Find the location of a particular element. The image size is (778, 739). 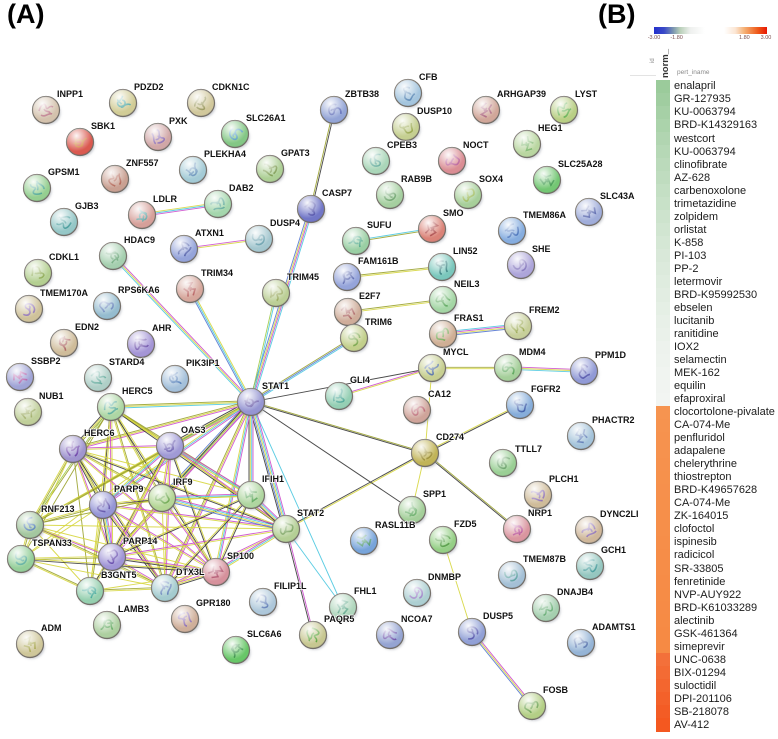

svg-text: SLC26A1 is located at coordinates (266, 118).